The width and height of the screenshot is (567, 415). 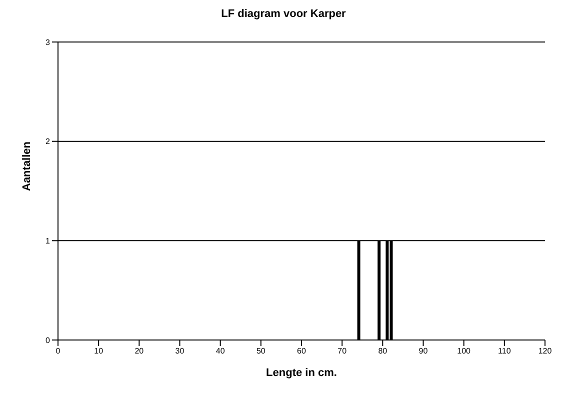 I want to click on y-tick-label: 2, so click(x=48, y=141).